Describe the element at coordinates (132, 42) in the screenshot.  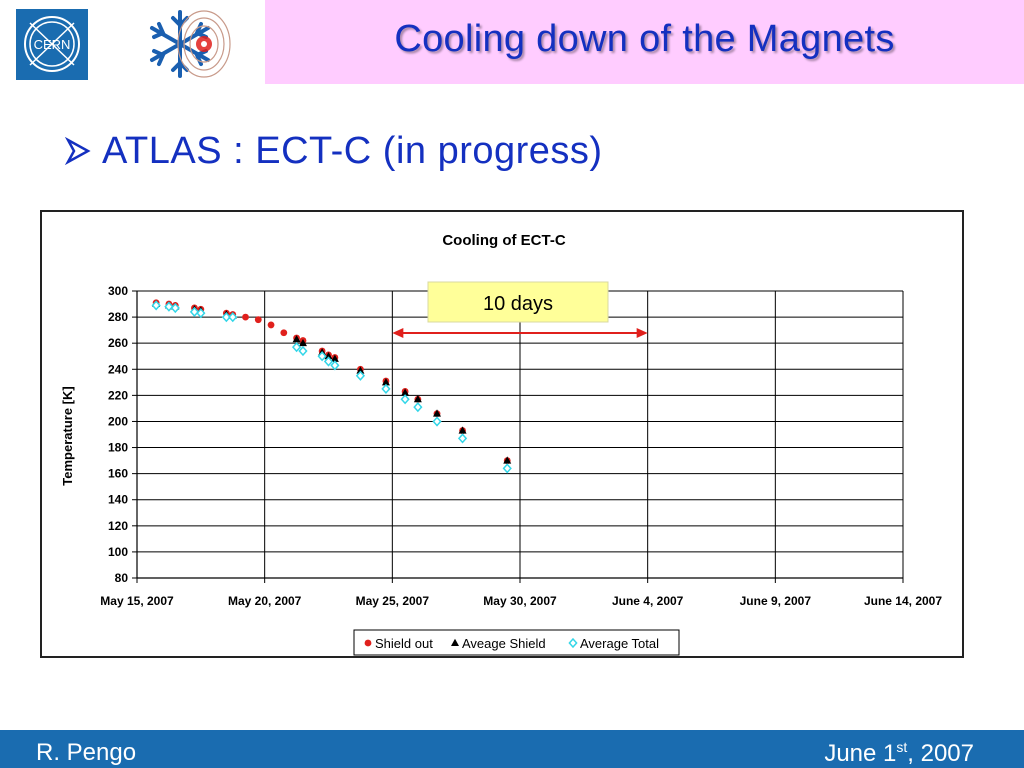
I see `header-logo-area: CERN` at that location.